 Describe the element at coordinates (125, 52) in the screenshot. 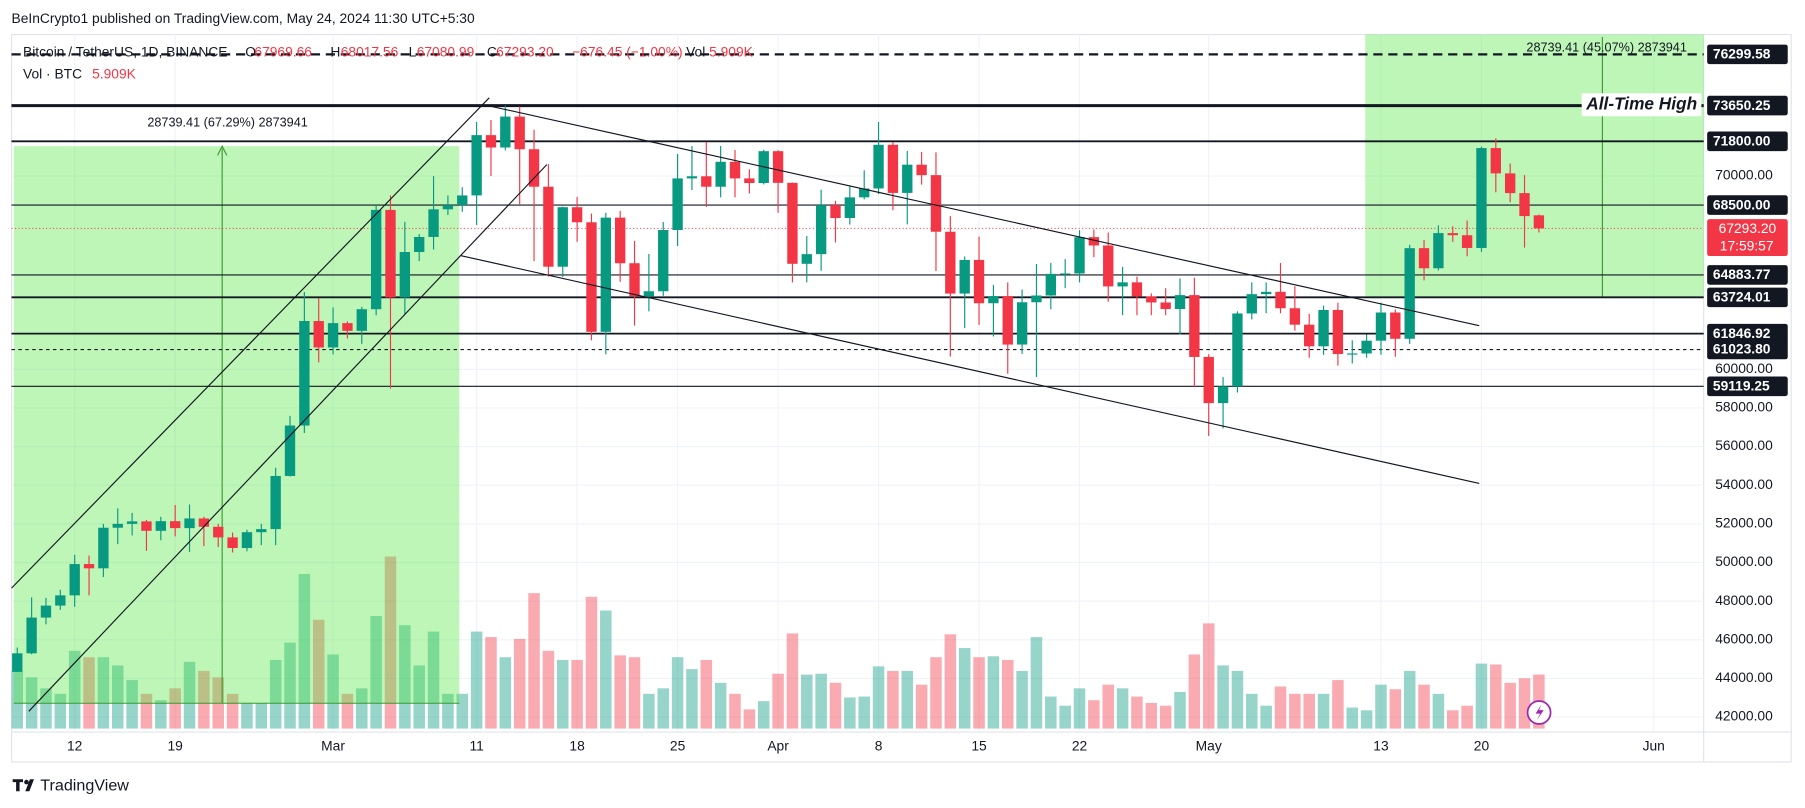

I see `symbol: Bitcoin / TetherUS, 1D, BINANCE` at that location.